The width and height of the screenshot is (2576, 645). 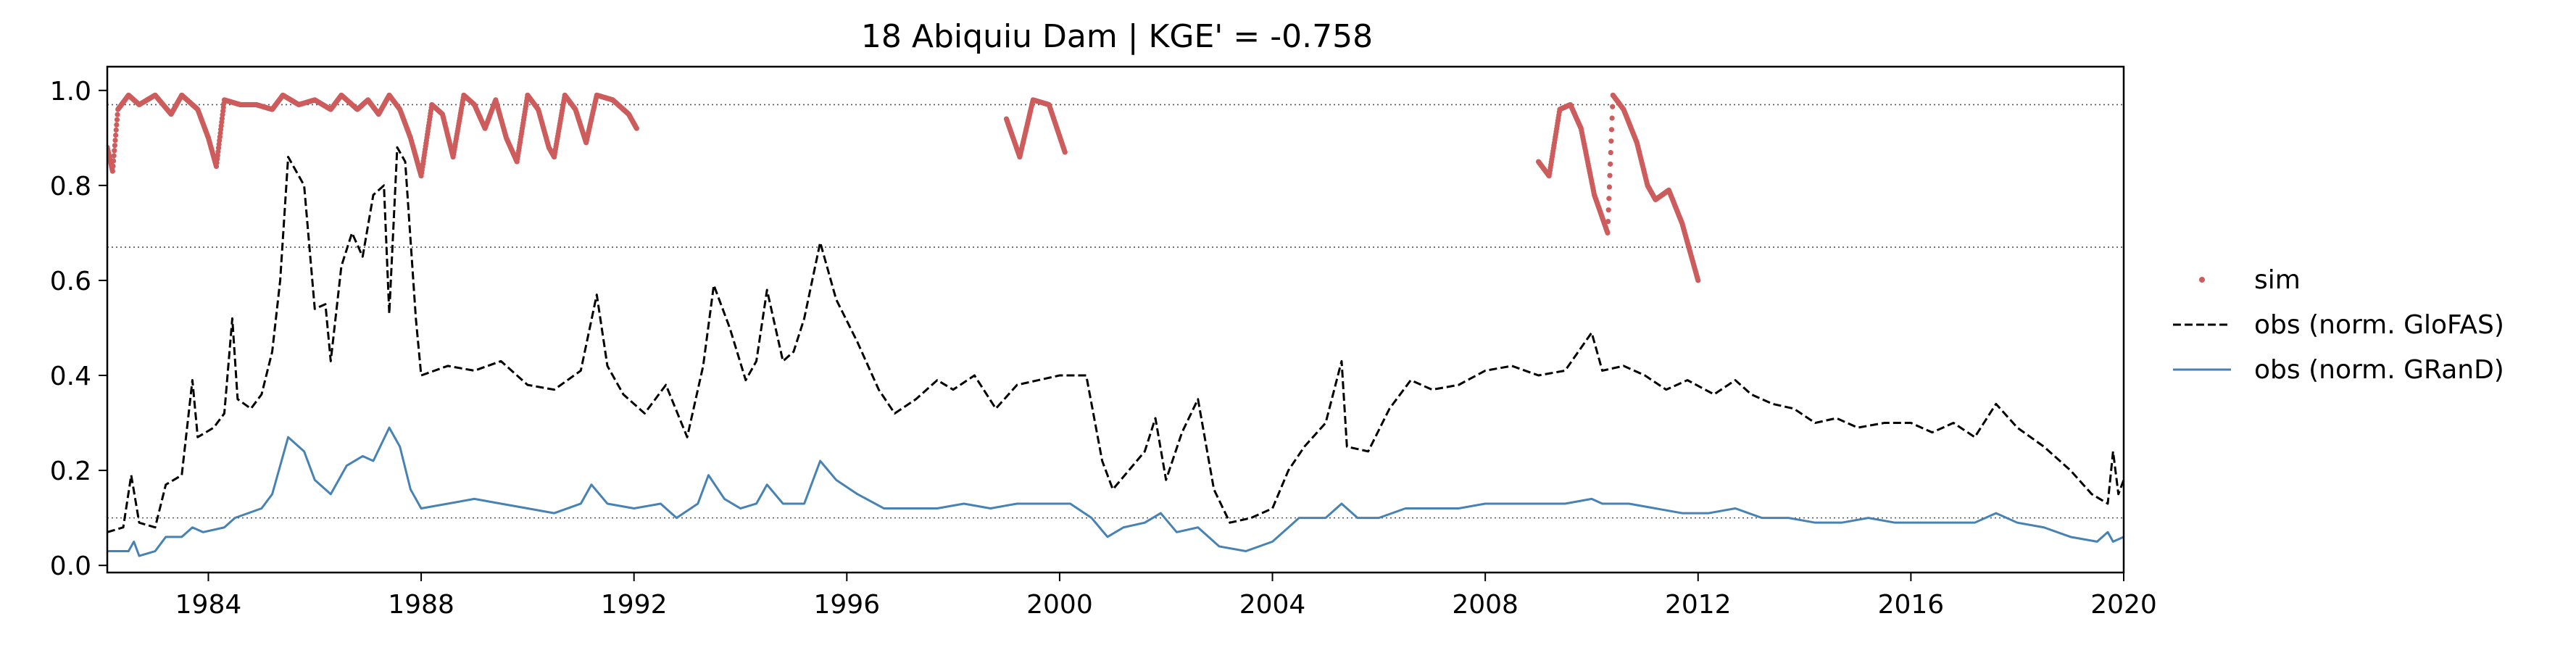 I want to click on legend-marker-sim, so click(x=2202, y=280).